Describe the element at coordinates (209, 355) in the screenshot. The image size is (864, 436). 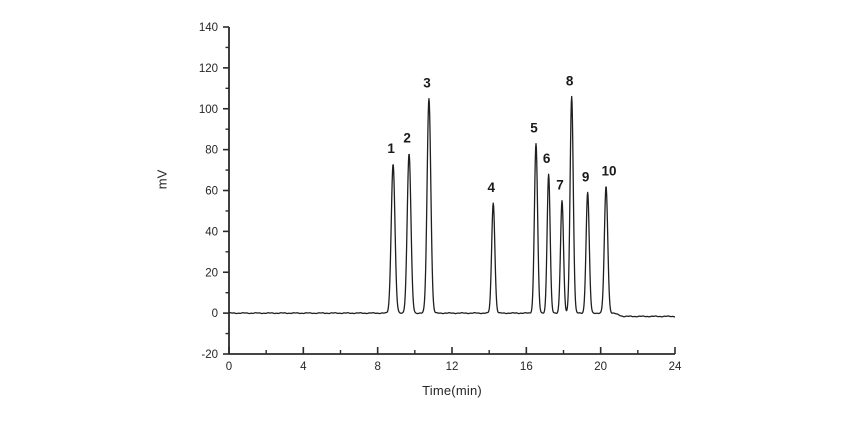
I see `y-tick-label: -20` at that location.